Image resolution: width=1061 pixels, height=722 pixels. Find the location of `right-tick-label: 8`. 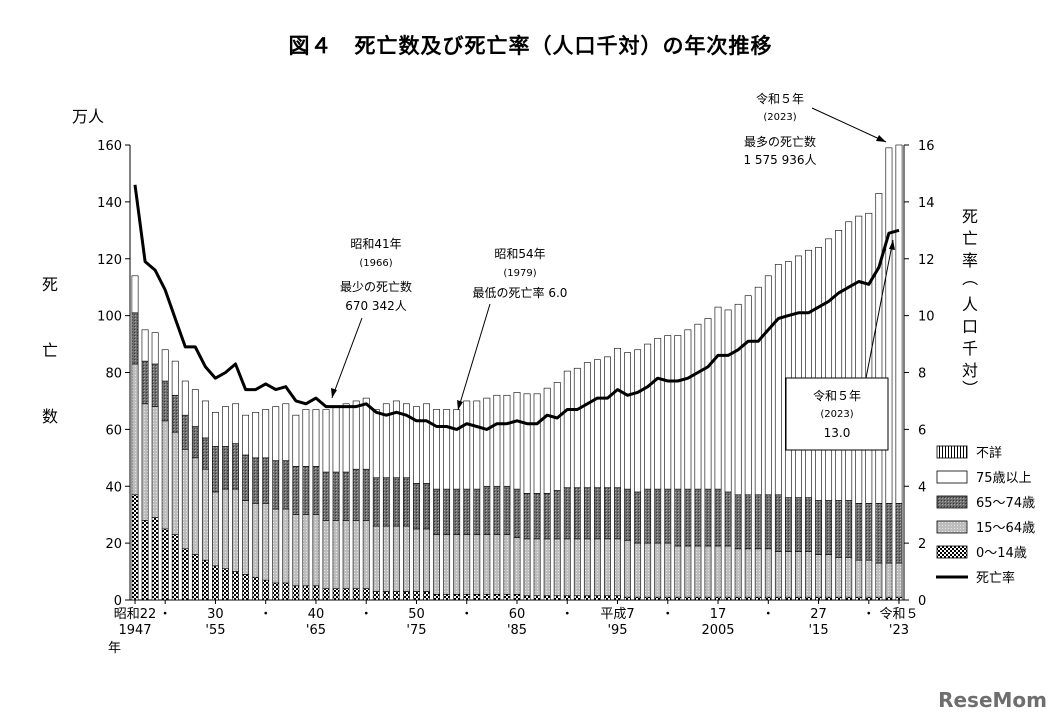

right-tick-label: 8 is located at coordinates (922, 374).